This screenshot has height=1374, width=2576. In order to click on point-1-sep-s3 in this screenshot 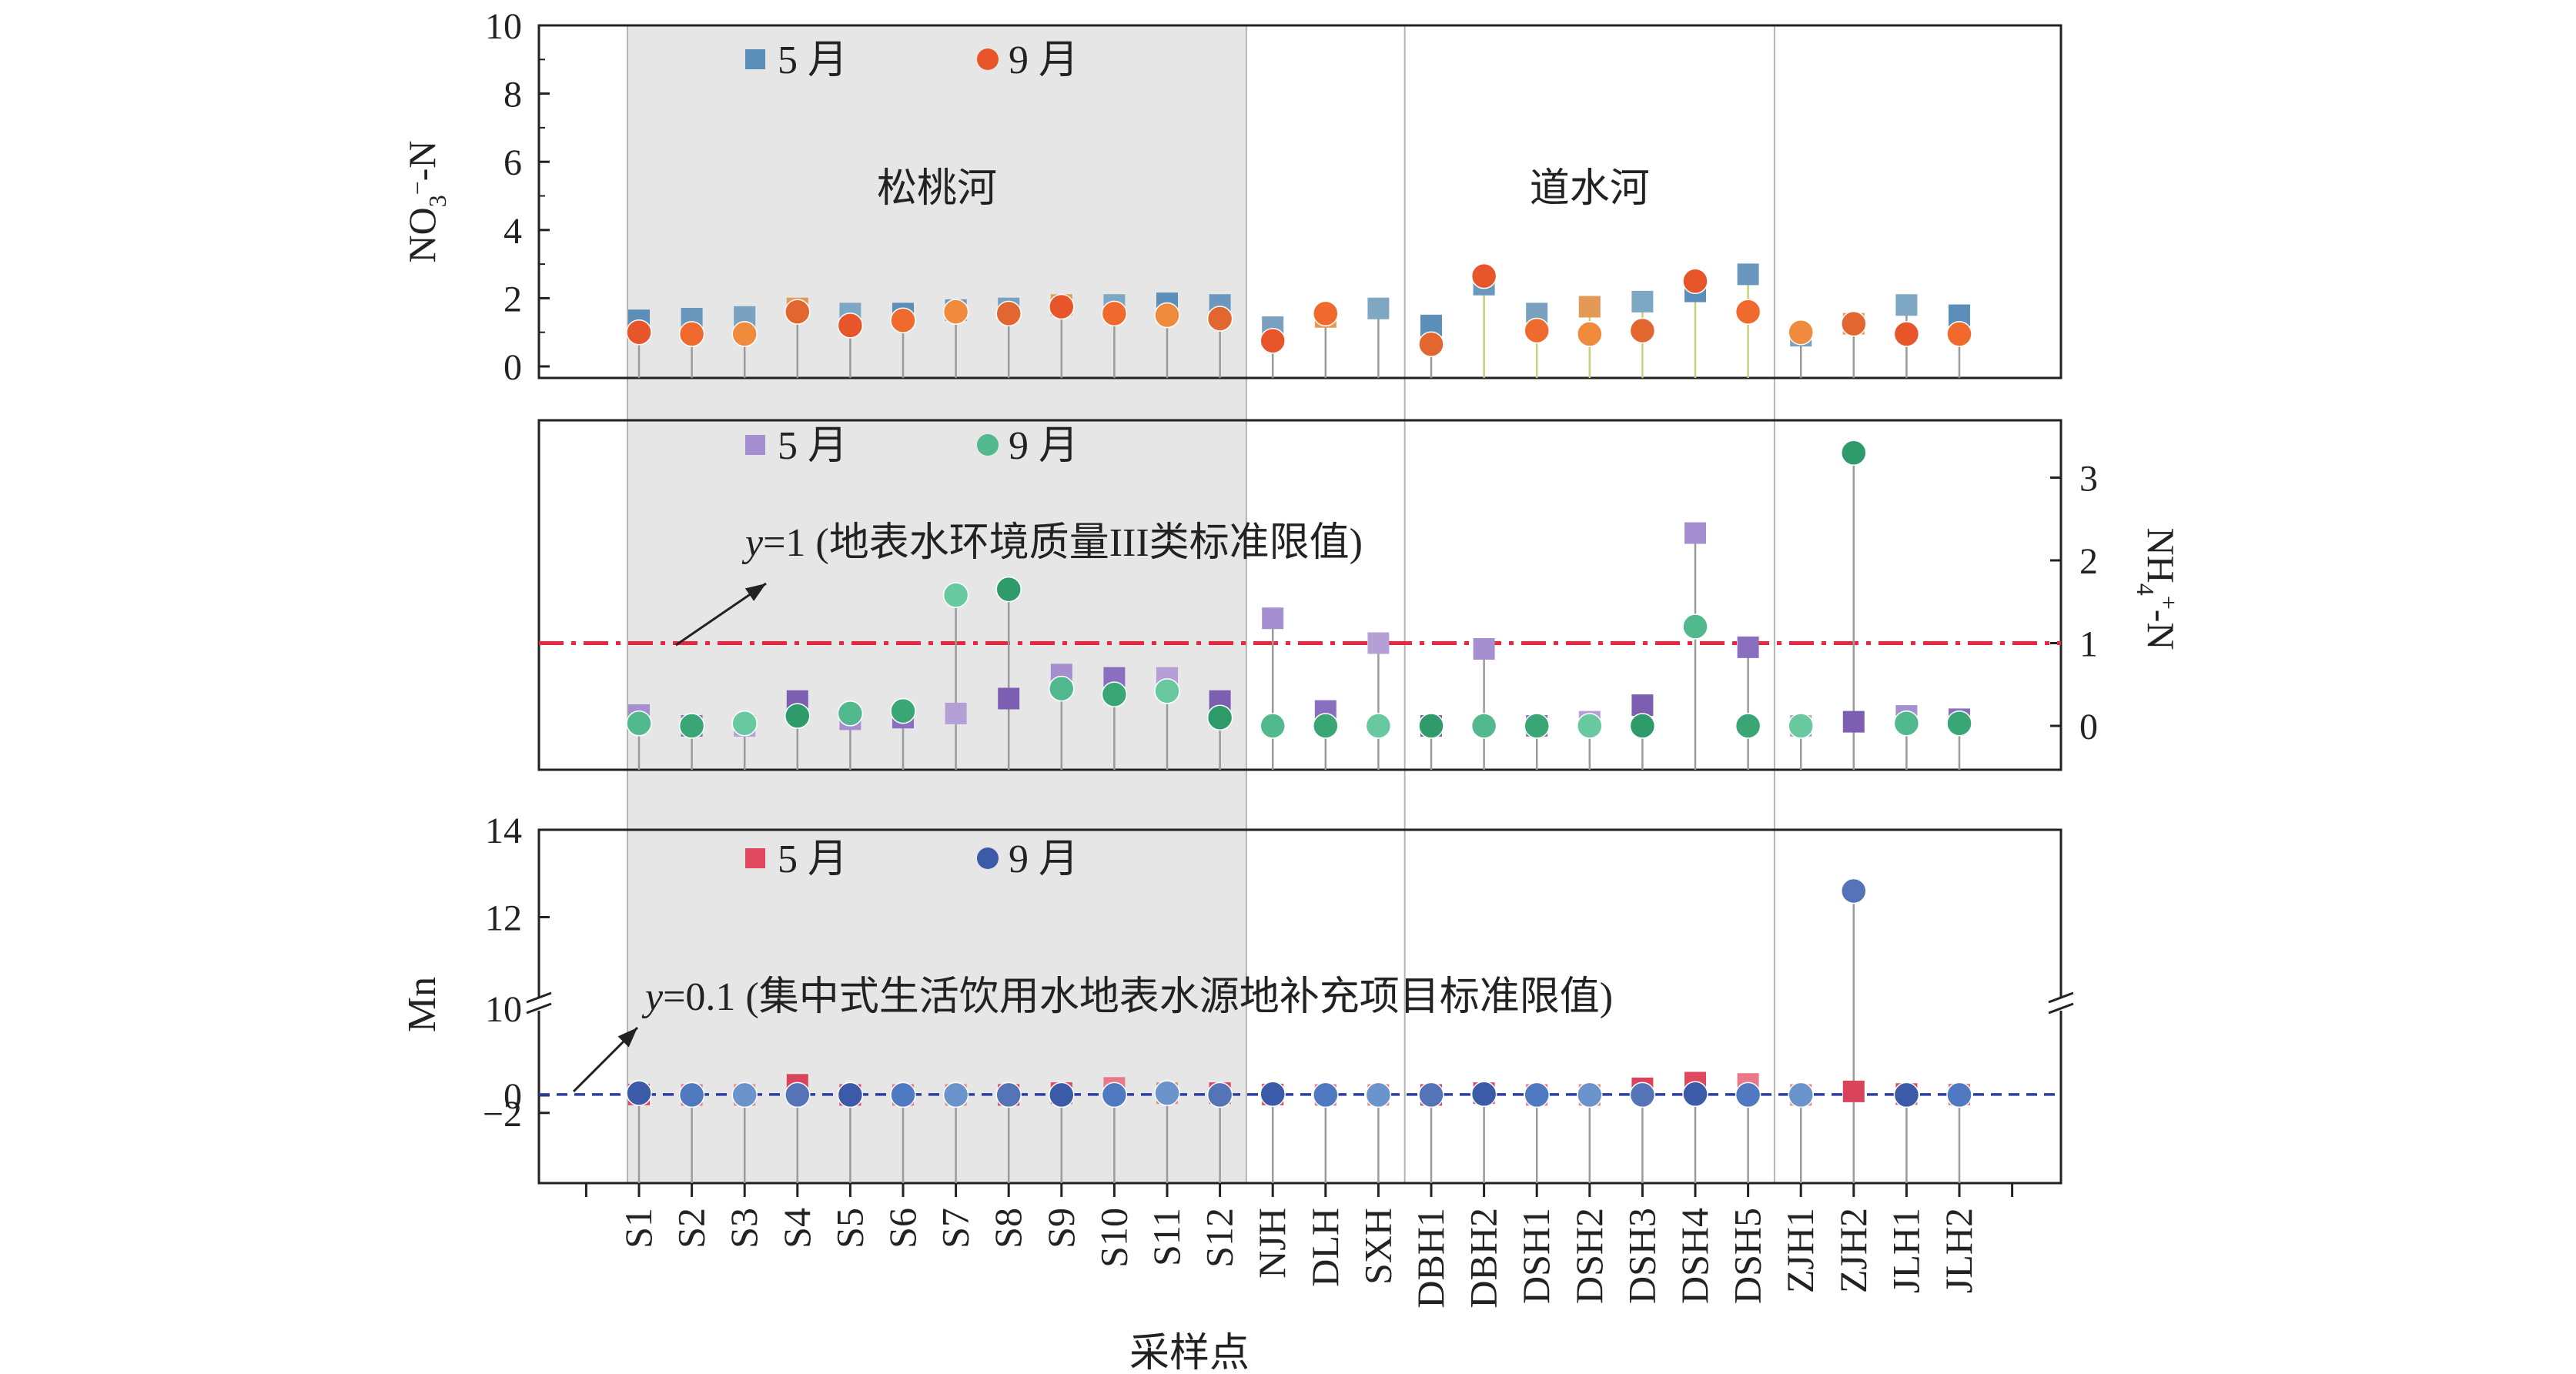, I will do `click(744, 334)`.